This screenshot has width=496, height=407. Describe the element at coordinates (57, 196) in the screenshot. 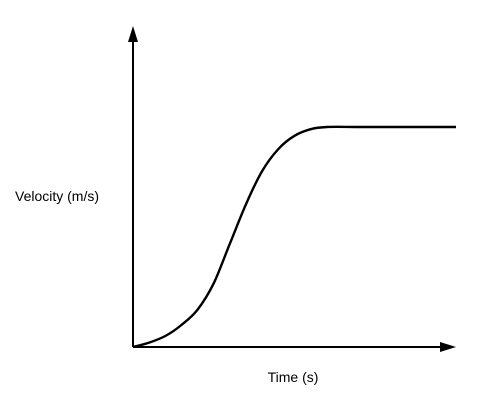

I see `y-axis-label: Velocity (m/s)` at that location.